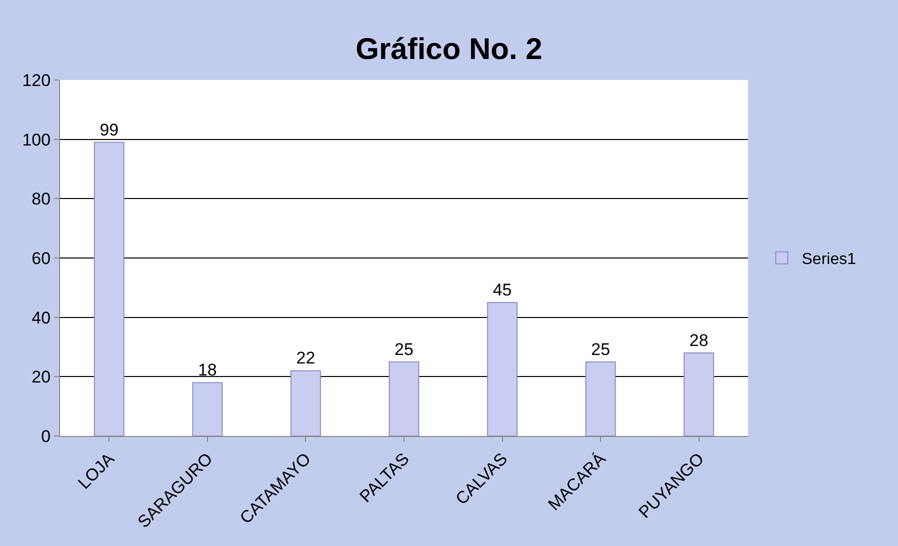  What do you see at coordinates (306, 358) in the screenshot?
I see `data-label: 22` at bounding box center [306, 358].